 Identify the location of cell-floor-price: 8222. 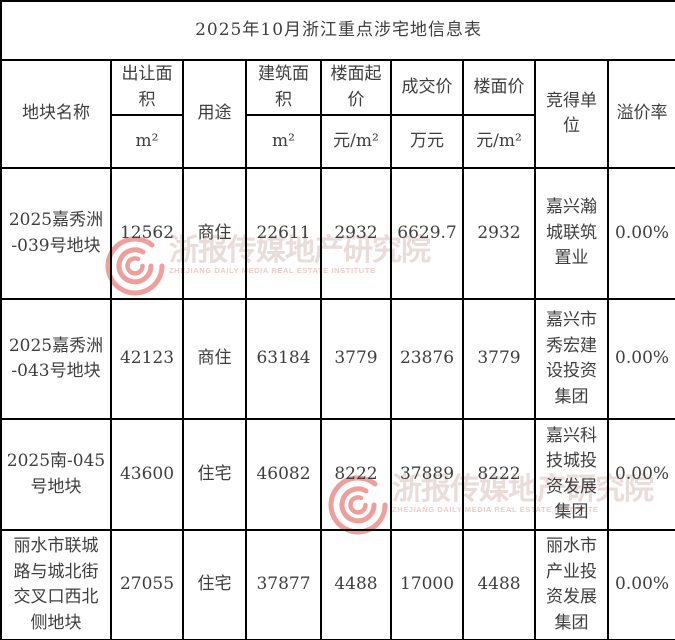
(499, 474).